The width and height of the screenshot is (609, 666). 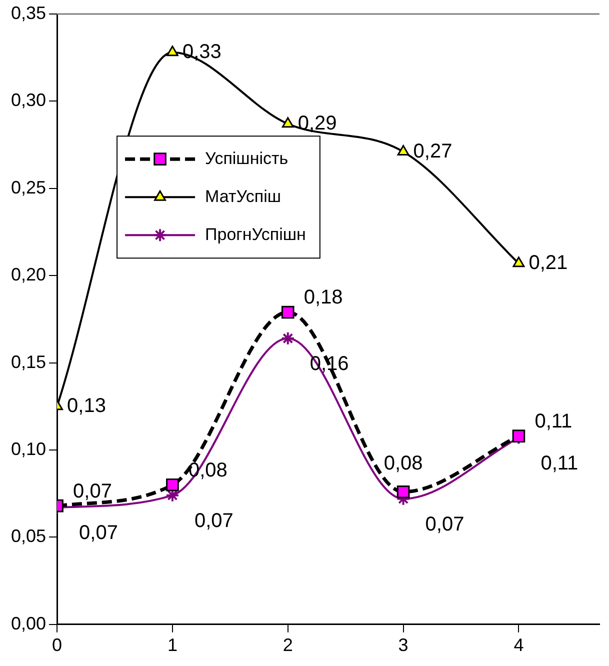 What do you see at coordinates (28, 12) in the screenshot?
I see `y-tick-label: 0,35` at bounding box center [28, 12].